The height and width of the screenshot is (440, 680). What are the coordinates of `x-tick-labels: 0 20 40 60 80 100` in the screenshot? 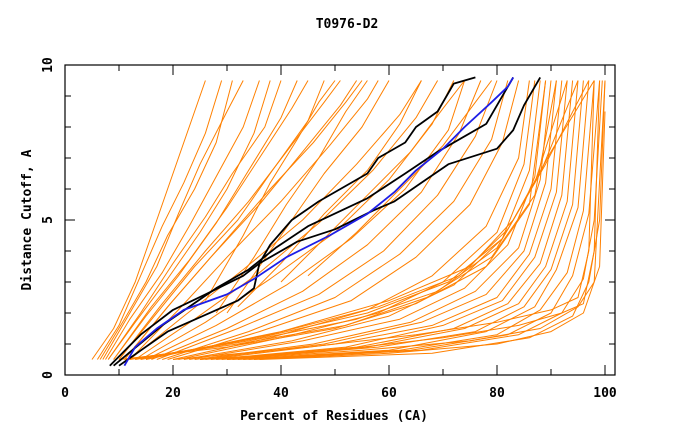 It's located at (339, 393).